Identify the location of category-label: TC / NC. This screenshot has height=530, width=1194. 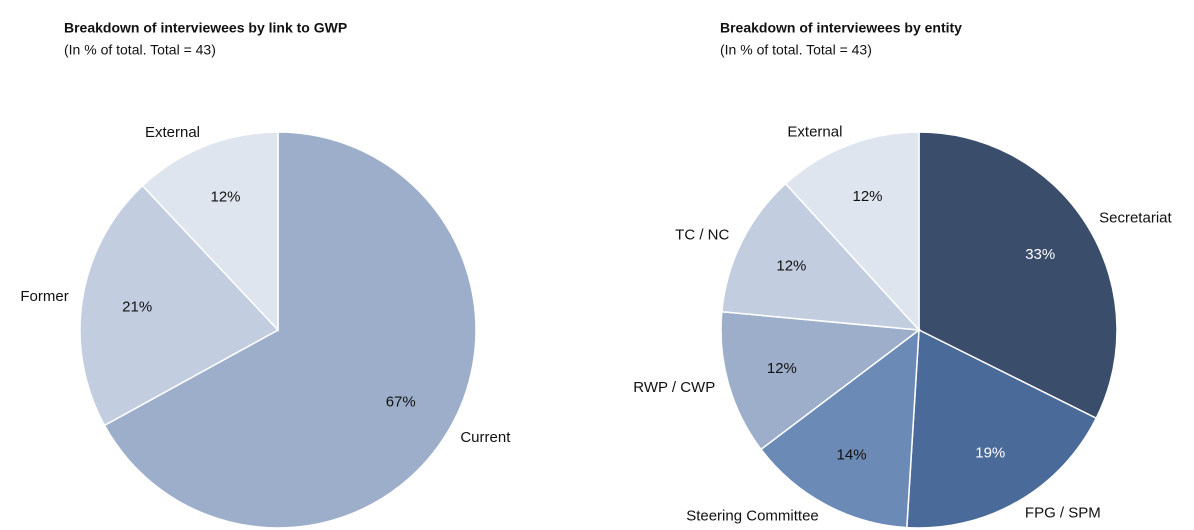
(702, 235).